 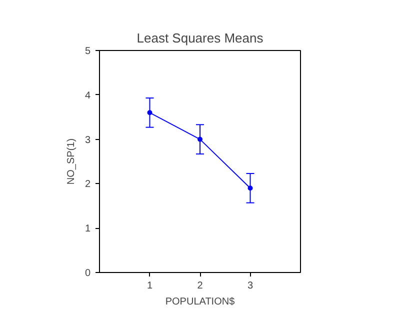 What do you see at coordinates (87, 51) in the screenshot?
I see `y-tick-label: 5` at bounding box center [87, 51].